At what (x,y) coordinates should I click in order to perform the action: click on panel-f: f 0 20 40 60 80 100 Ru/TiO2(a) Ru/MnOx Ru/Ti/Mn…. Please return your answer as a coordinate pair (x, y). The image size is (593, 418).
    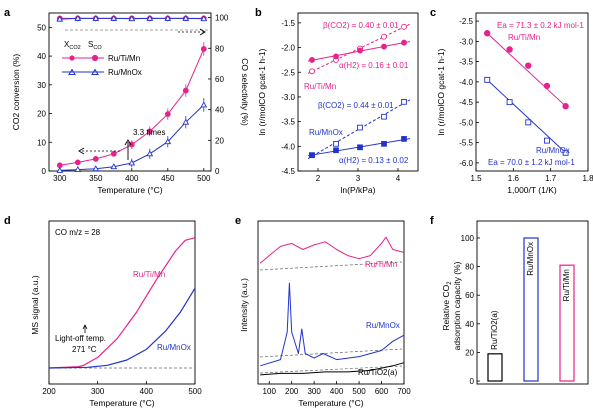
    Looking at the image, I should click on (509, 300).